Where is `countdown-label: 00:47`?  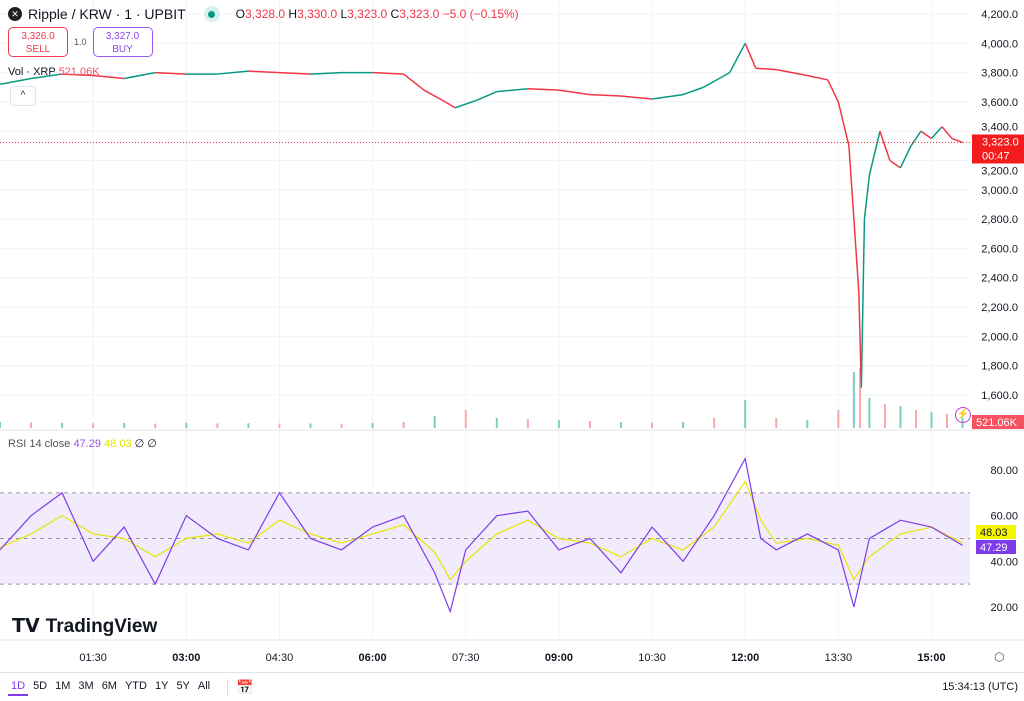 countdown-label: 00:47 is located at coordinates (996, 156).